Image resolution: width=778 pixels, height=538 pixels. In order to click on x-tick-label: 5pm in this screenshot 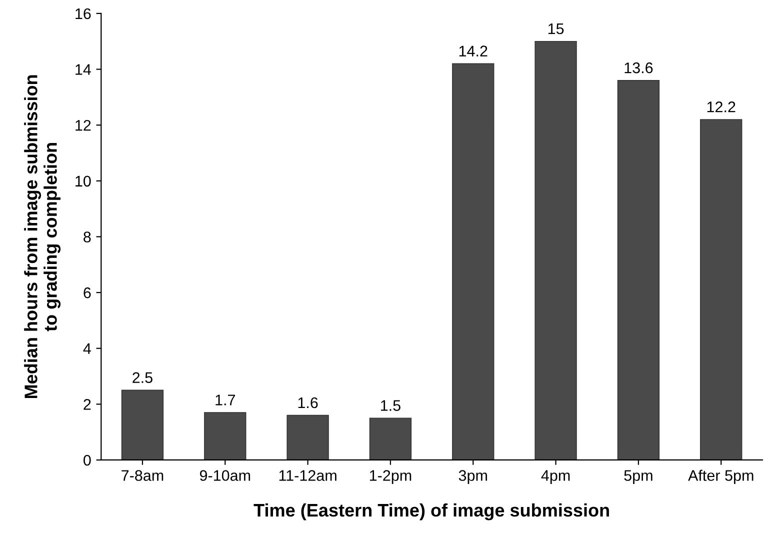, I will do `click(638, 477)`.